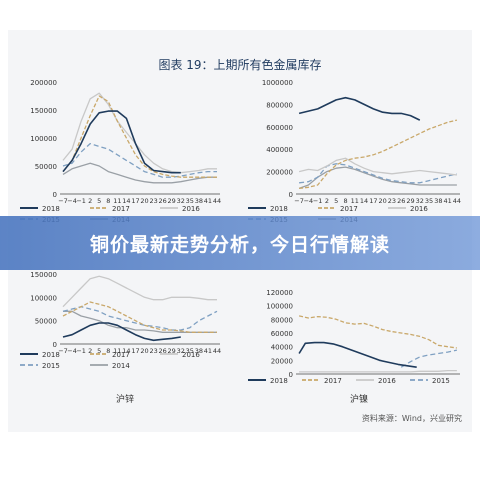  I want to click on figure-title: 图表 19：上期所有色金属库存, so click(240, 65).